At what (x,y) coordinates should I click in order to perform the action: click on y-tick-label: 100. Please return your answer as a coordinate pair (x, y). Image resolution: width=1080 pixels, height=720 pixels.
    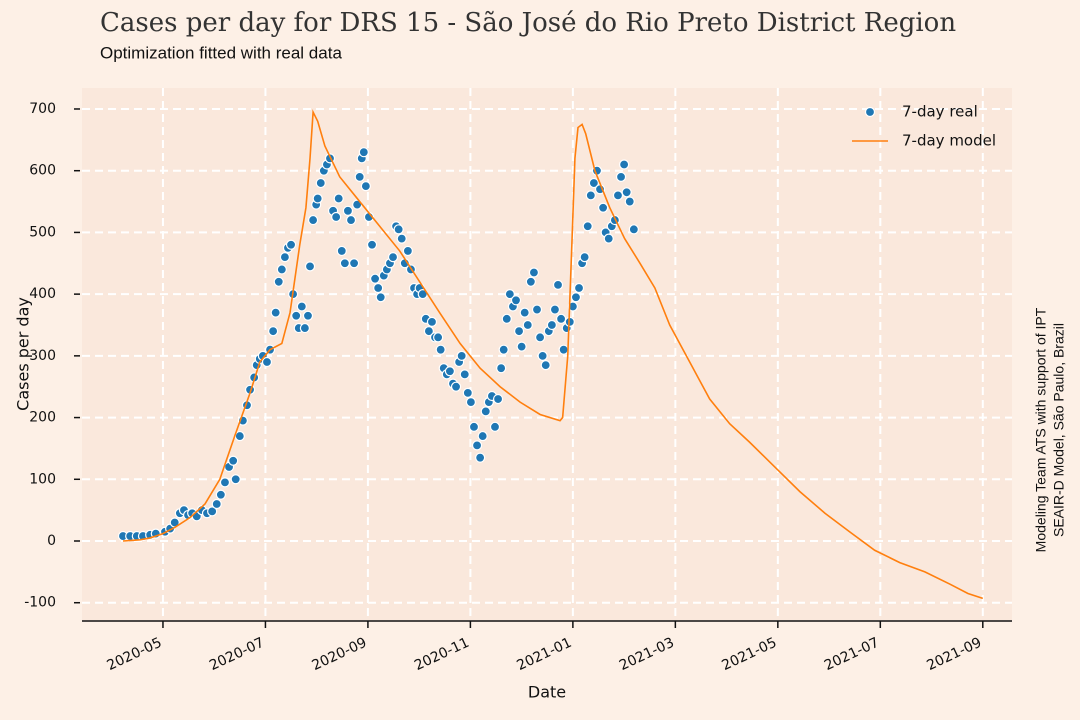
    Looking at the image, I should click on (42, 479).